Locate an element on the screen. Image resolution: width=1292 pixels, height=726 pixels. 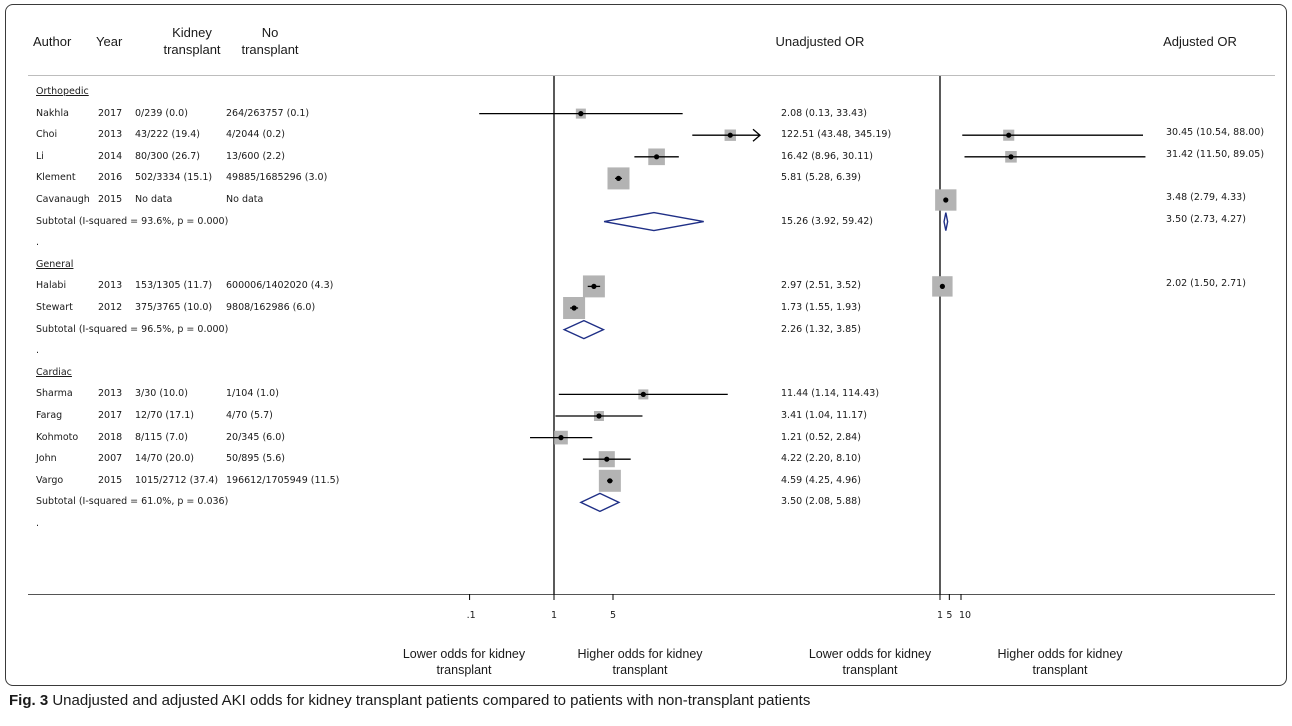
unadjusted-estimate-label: 3.41 (1.04, 11.17) is located at coordinates (824, 415).